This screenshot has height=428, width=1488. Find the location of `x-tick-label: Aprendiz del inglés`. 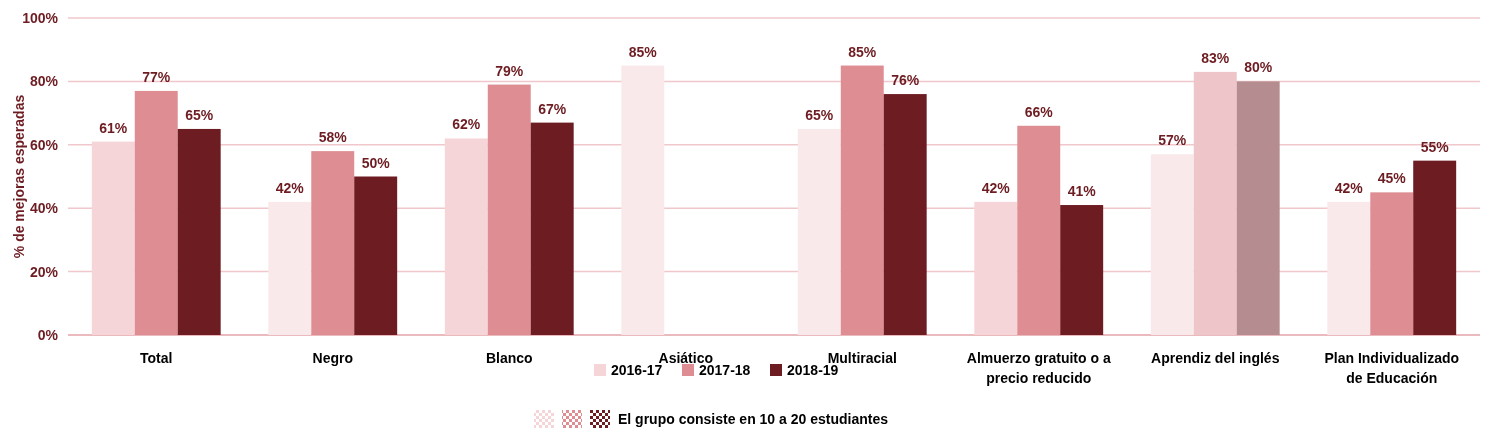

x-tick-label: Aprendiz del inglés is located at coordinates (1215, 358).